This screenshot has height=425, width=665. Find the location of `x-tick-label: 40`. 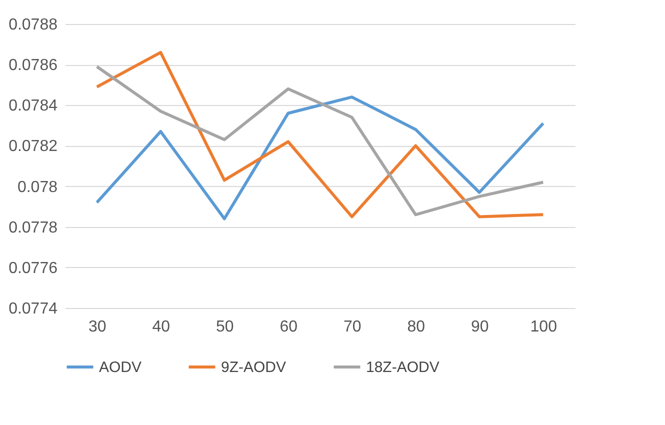

x-tick-label: 40 is located at coordinates (161, 327).